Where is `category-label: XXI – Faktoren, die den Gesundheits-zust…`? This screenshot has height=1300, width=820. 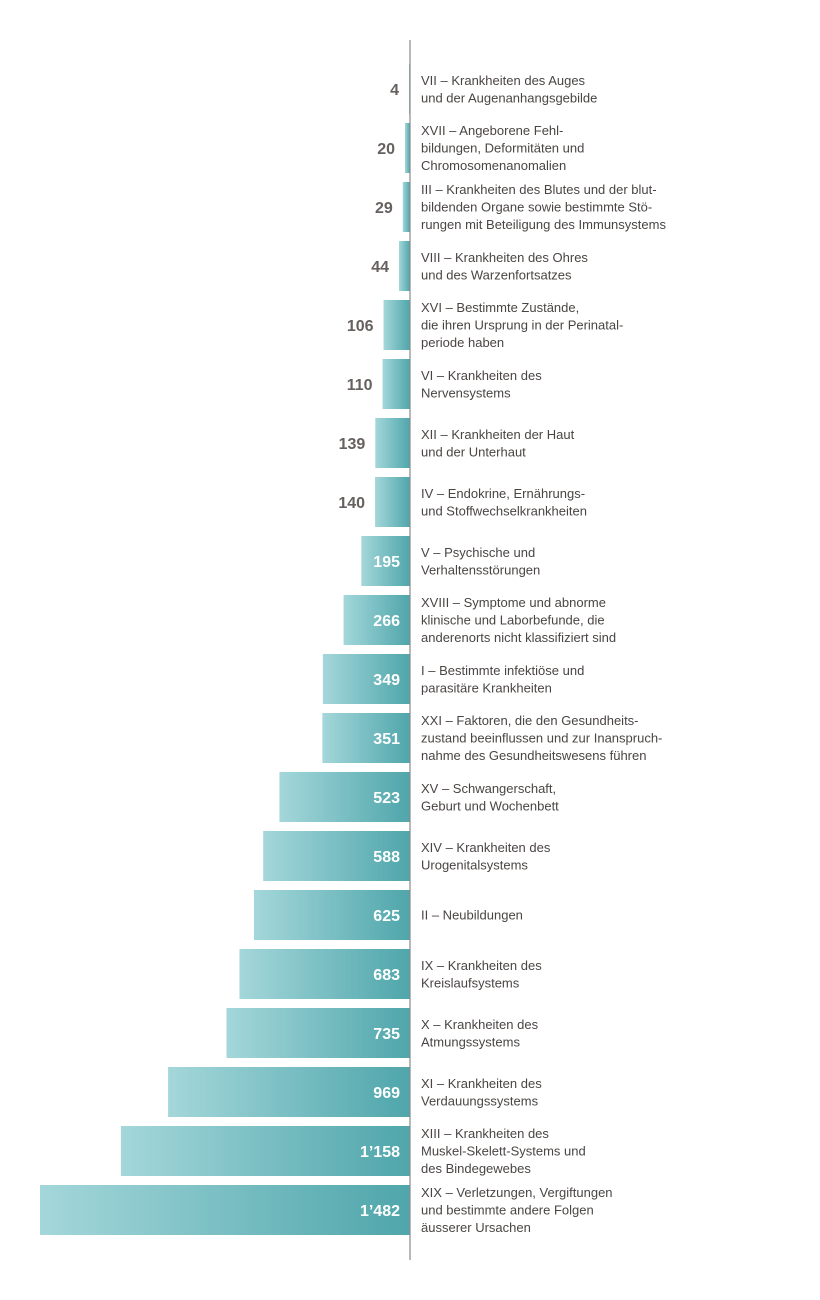 category-label: XXI – Faktoren, die den Gesundheits-zust… is located at coordinates (541, 738).